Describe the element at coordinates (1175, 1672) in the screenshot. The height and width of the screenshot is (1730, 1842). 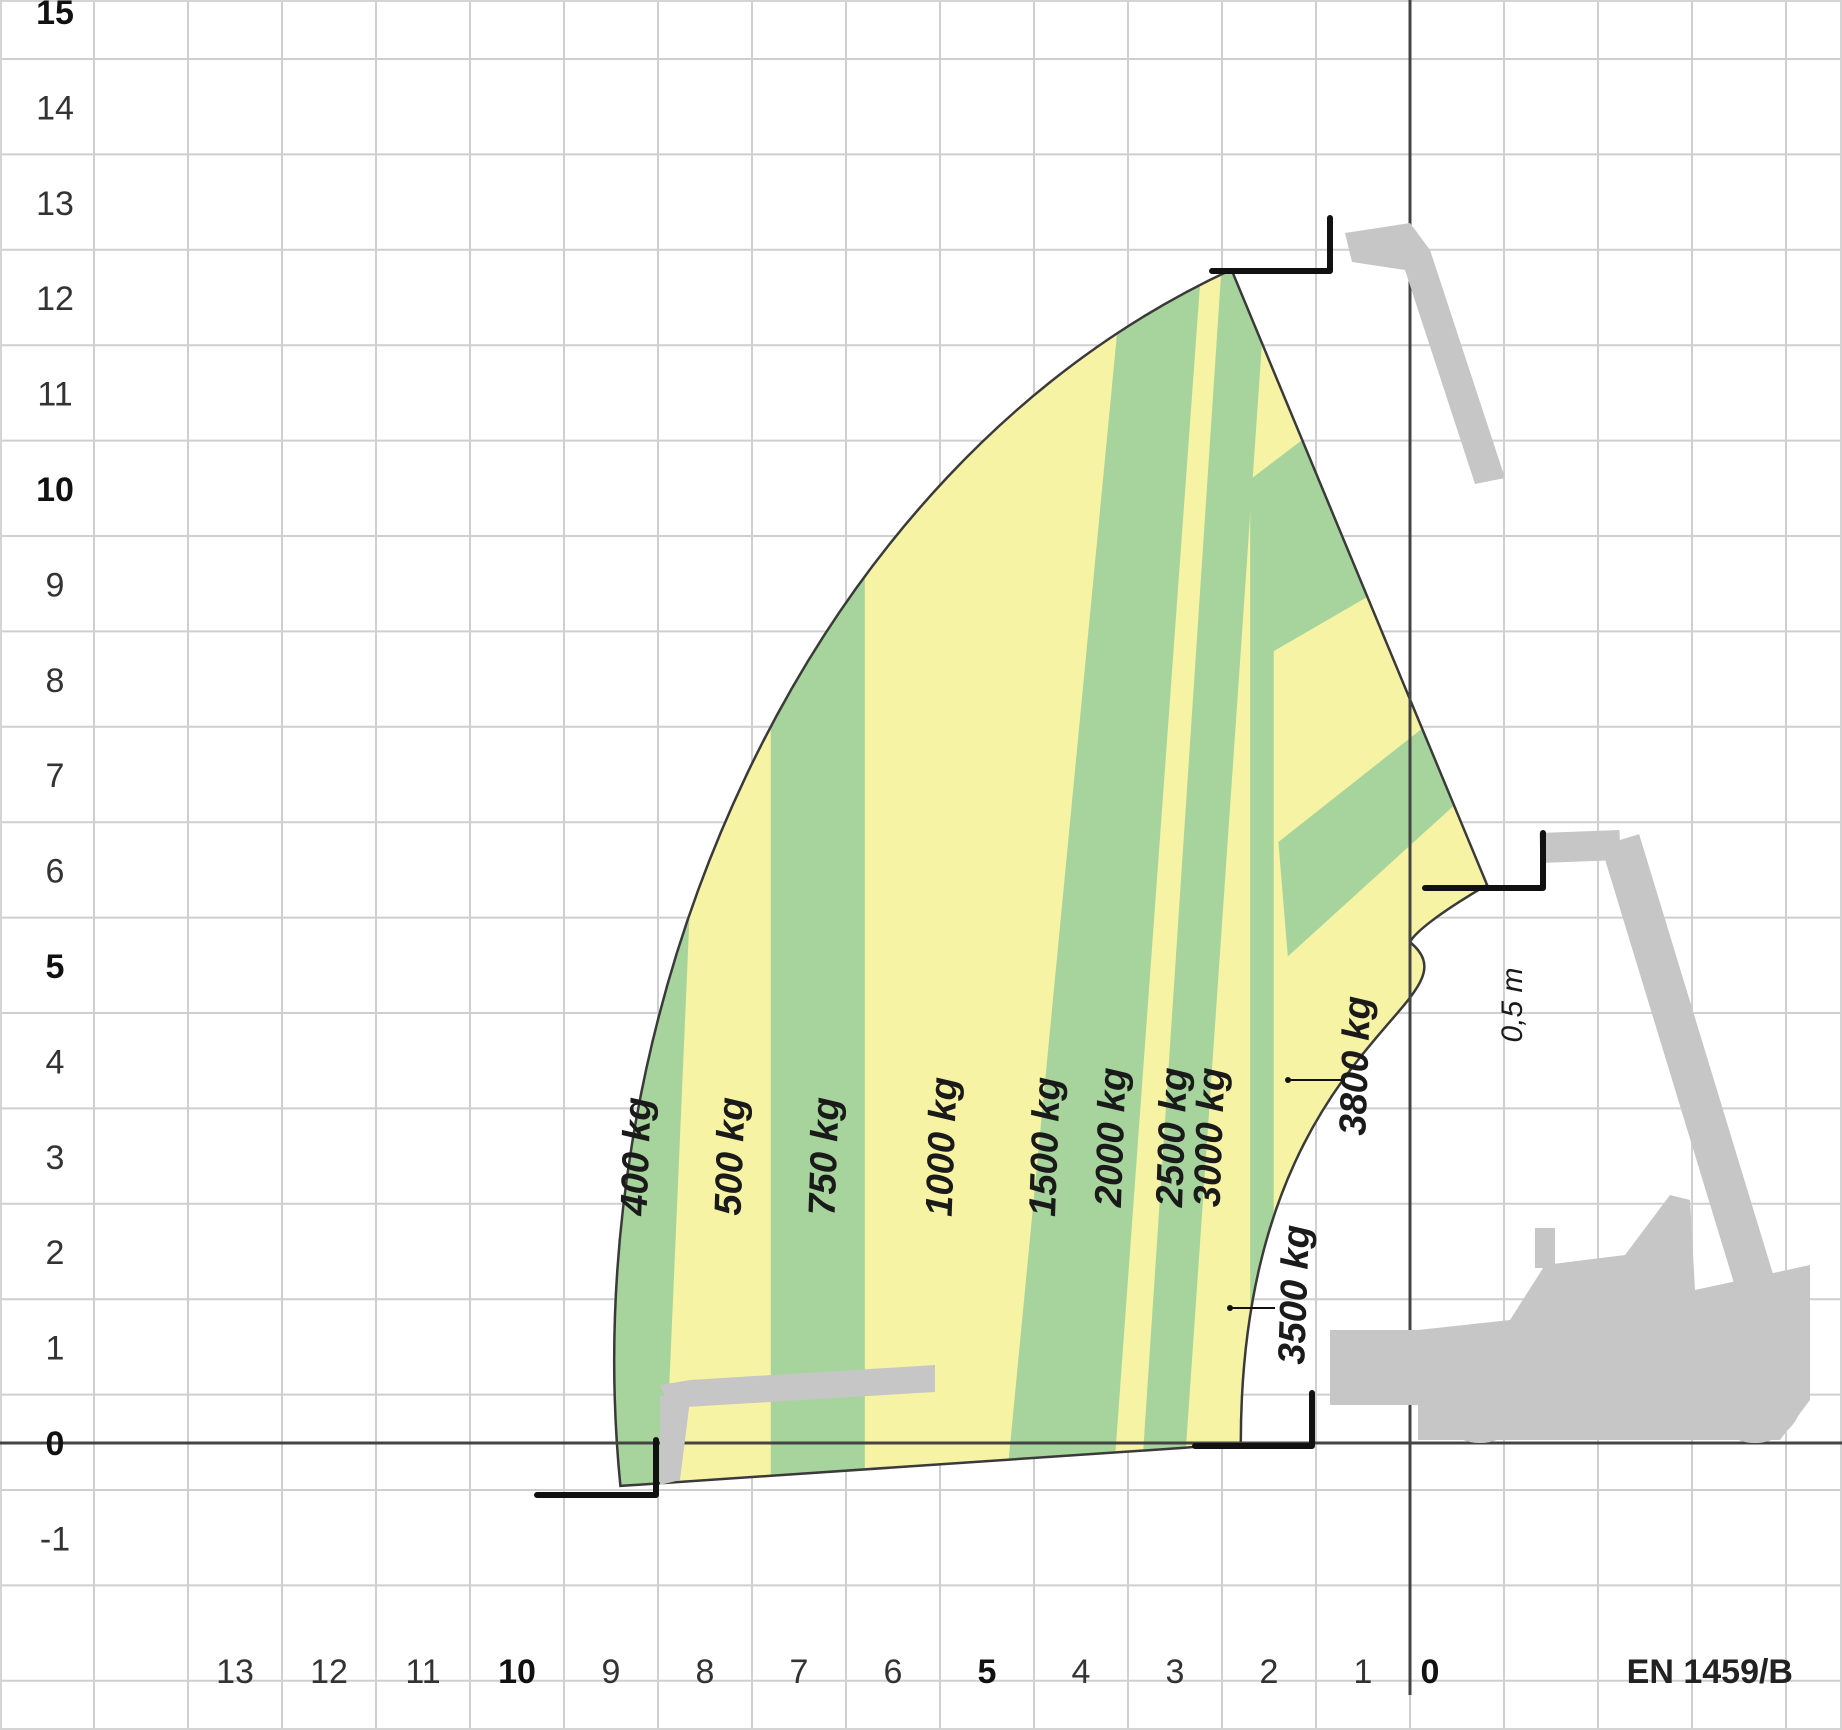
I see `x-tick-label: 3` at that location.